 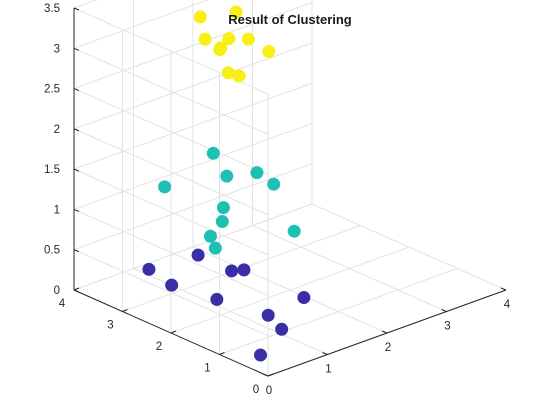 What do you see at coordinates (328, 370) in the screenshot?
I see `x-tick-label: 1` at bounding box center [328, 370].